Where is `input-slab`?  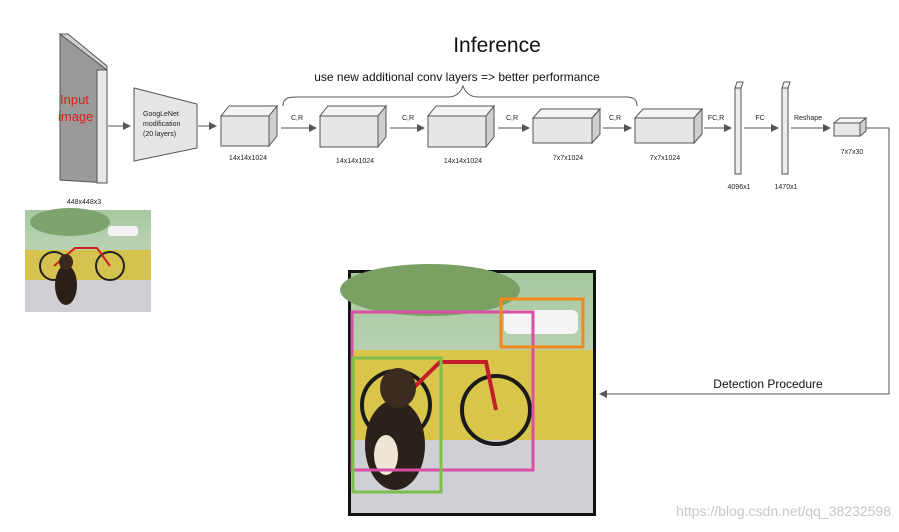
input-slab is located at coordinates (83, 108).